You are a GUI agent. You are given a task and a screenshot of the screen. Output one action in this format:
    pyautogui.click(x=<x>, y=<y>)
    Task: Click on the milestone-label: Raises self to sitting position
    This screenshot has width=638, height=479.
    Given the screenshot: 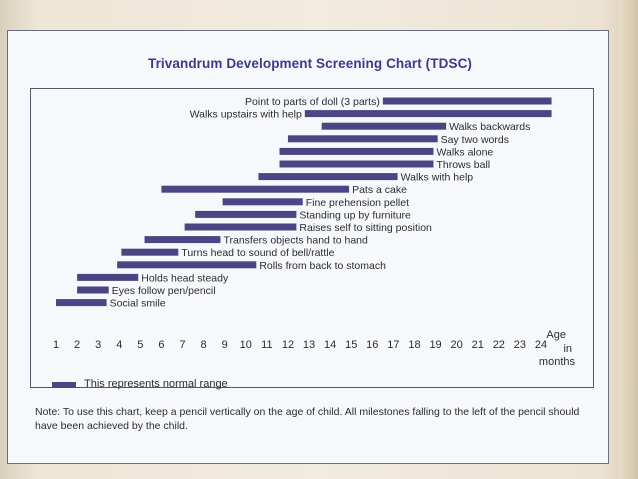 What is the action you would take?
    pyautogui.click(x=365, y=228)
    